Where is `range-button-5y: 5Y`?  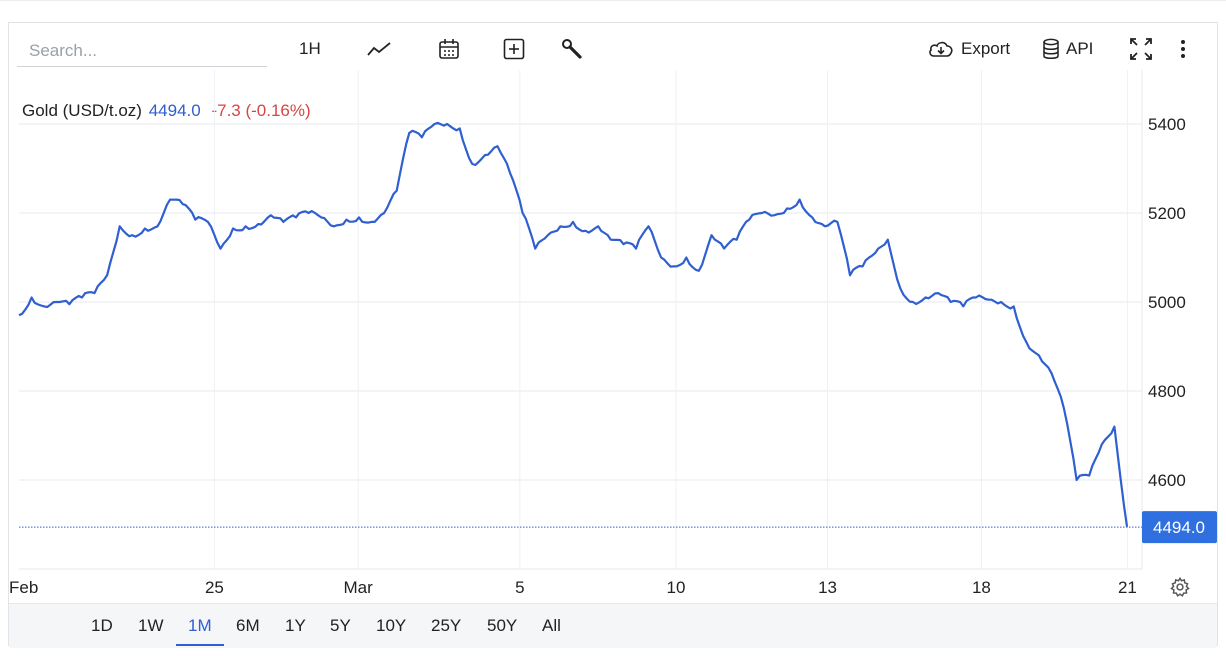
range-button-5y: 5Y is located at coordinates (340, 625).